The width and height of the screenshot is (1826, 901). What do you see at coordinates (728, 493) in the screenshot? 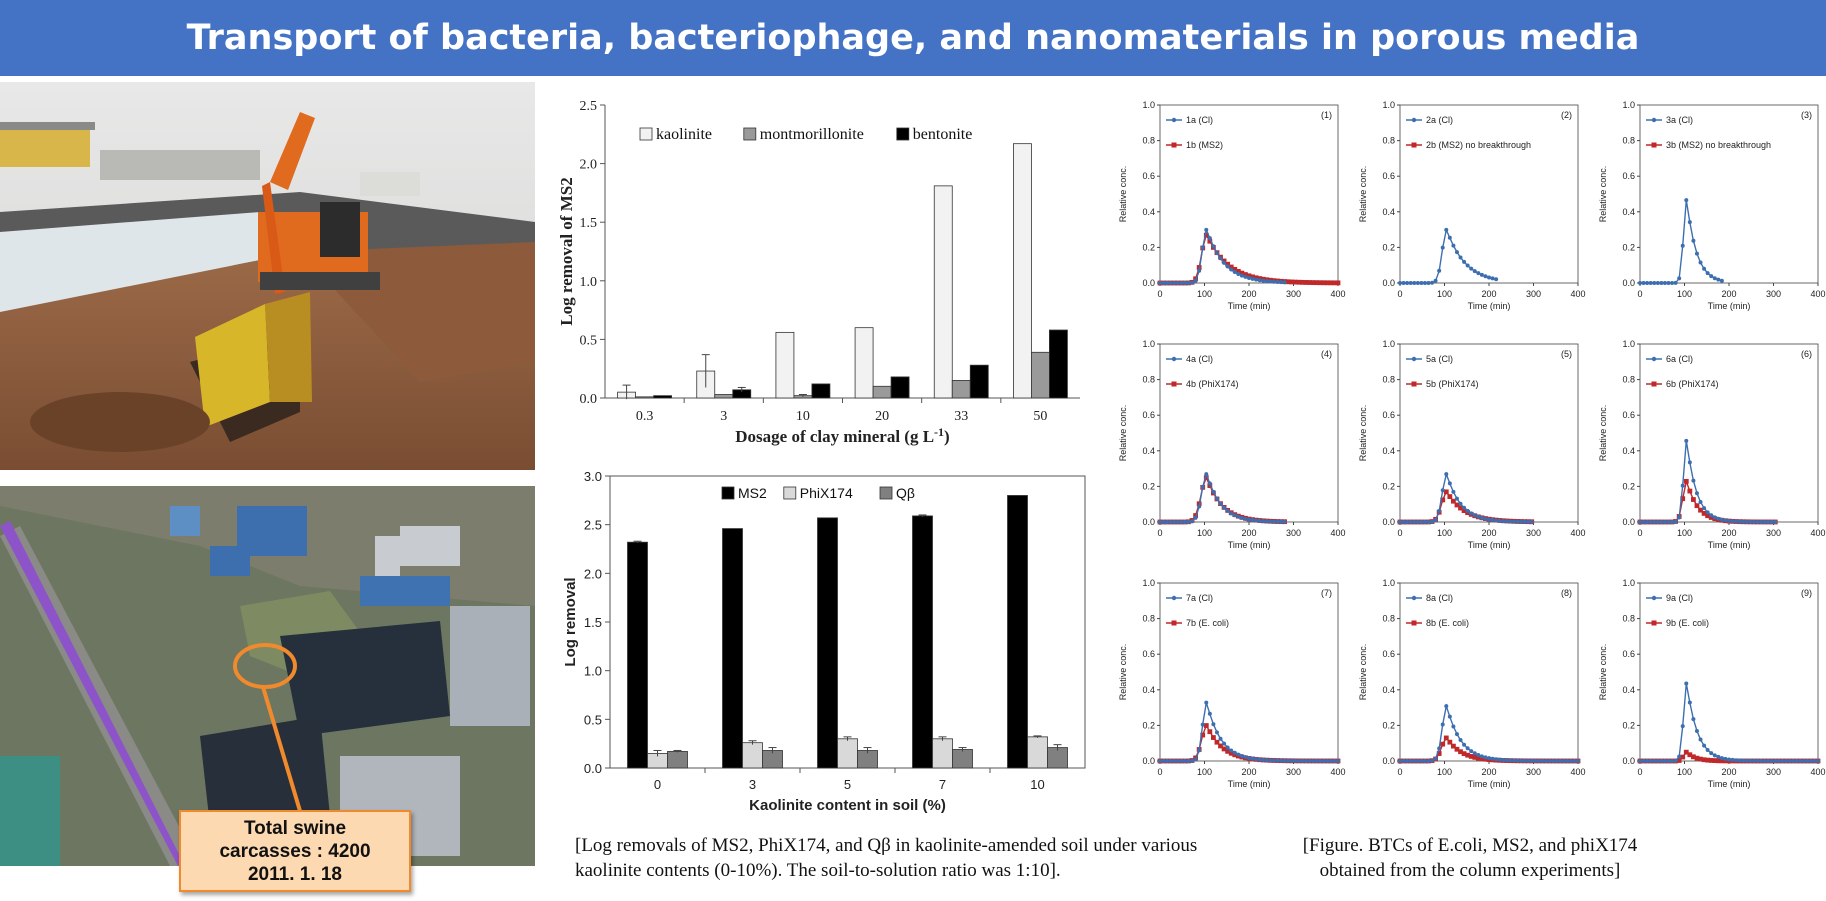
I see `legend-swatch` at bounding box center [728, 493].